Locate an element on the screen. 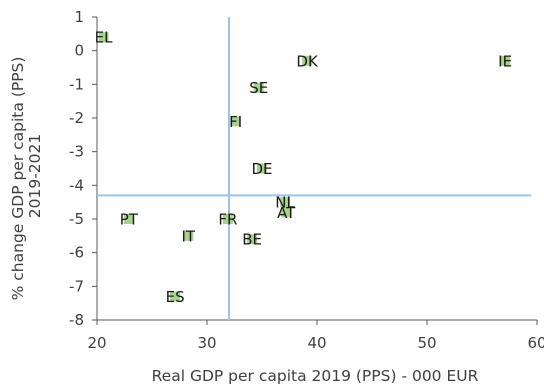 Image resolution: width=544 pixels, height=387 pixels. y-tick-label: -2 is located at coordinates (76, 118).